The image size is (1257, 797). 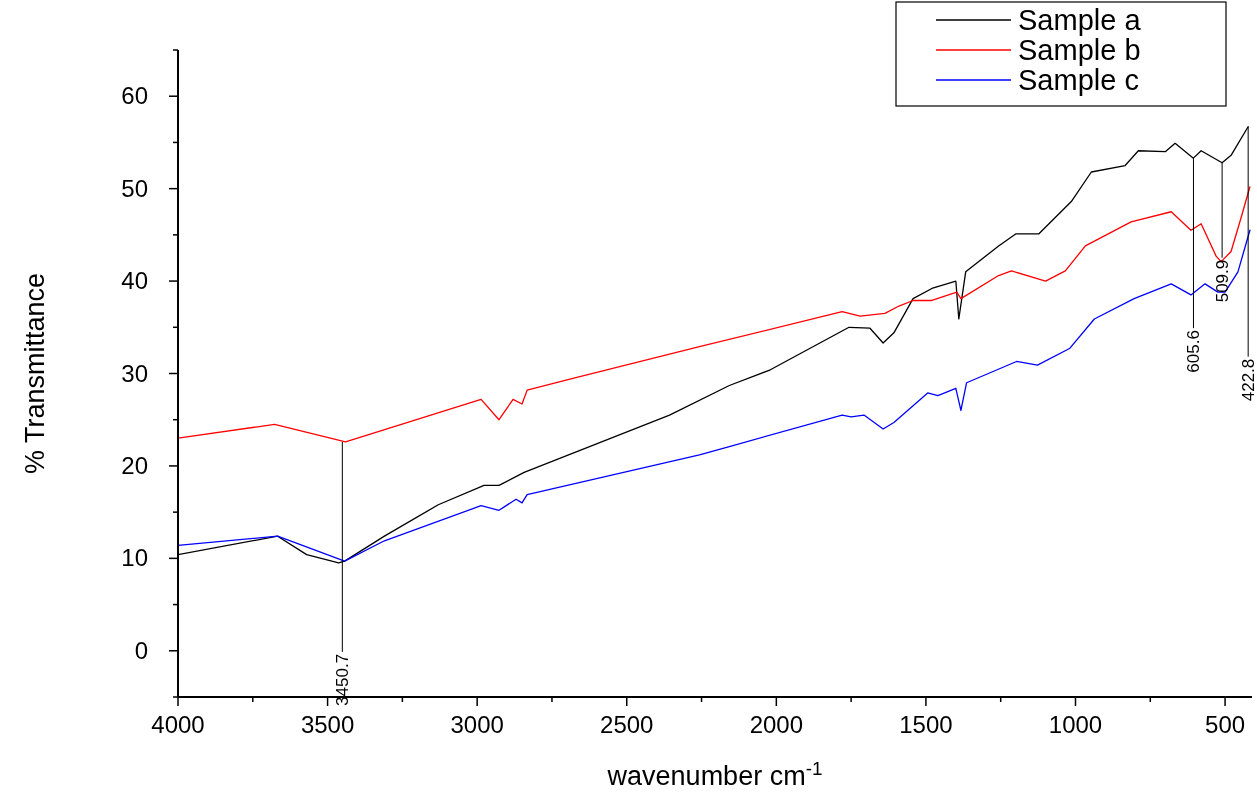 I want to click on x-tick-label: 500, so click(x=1225, y=724).